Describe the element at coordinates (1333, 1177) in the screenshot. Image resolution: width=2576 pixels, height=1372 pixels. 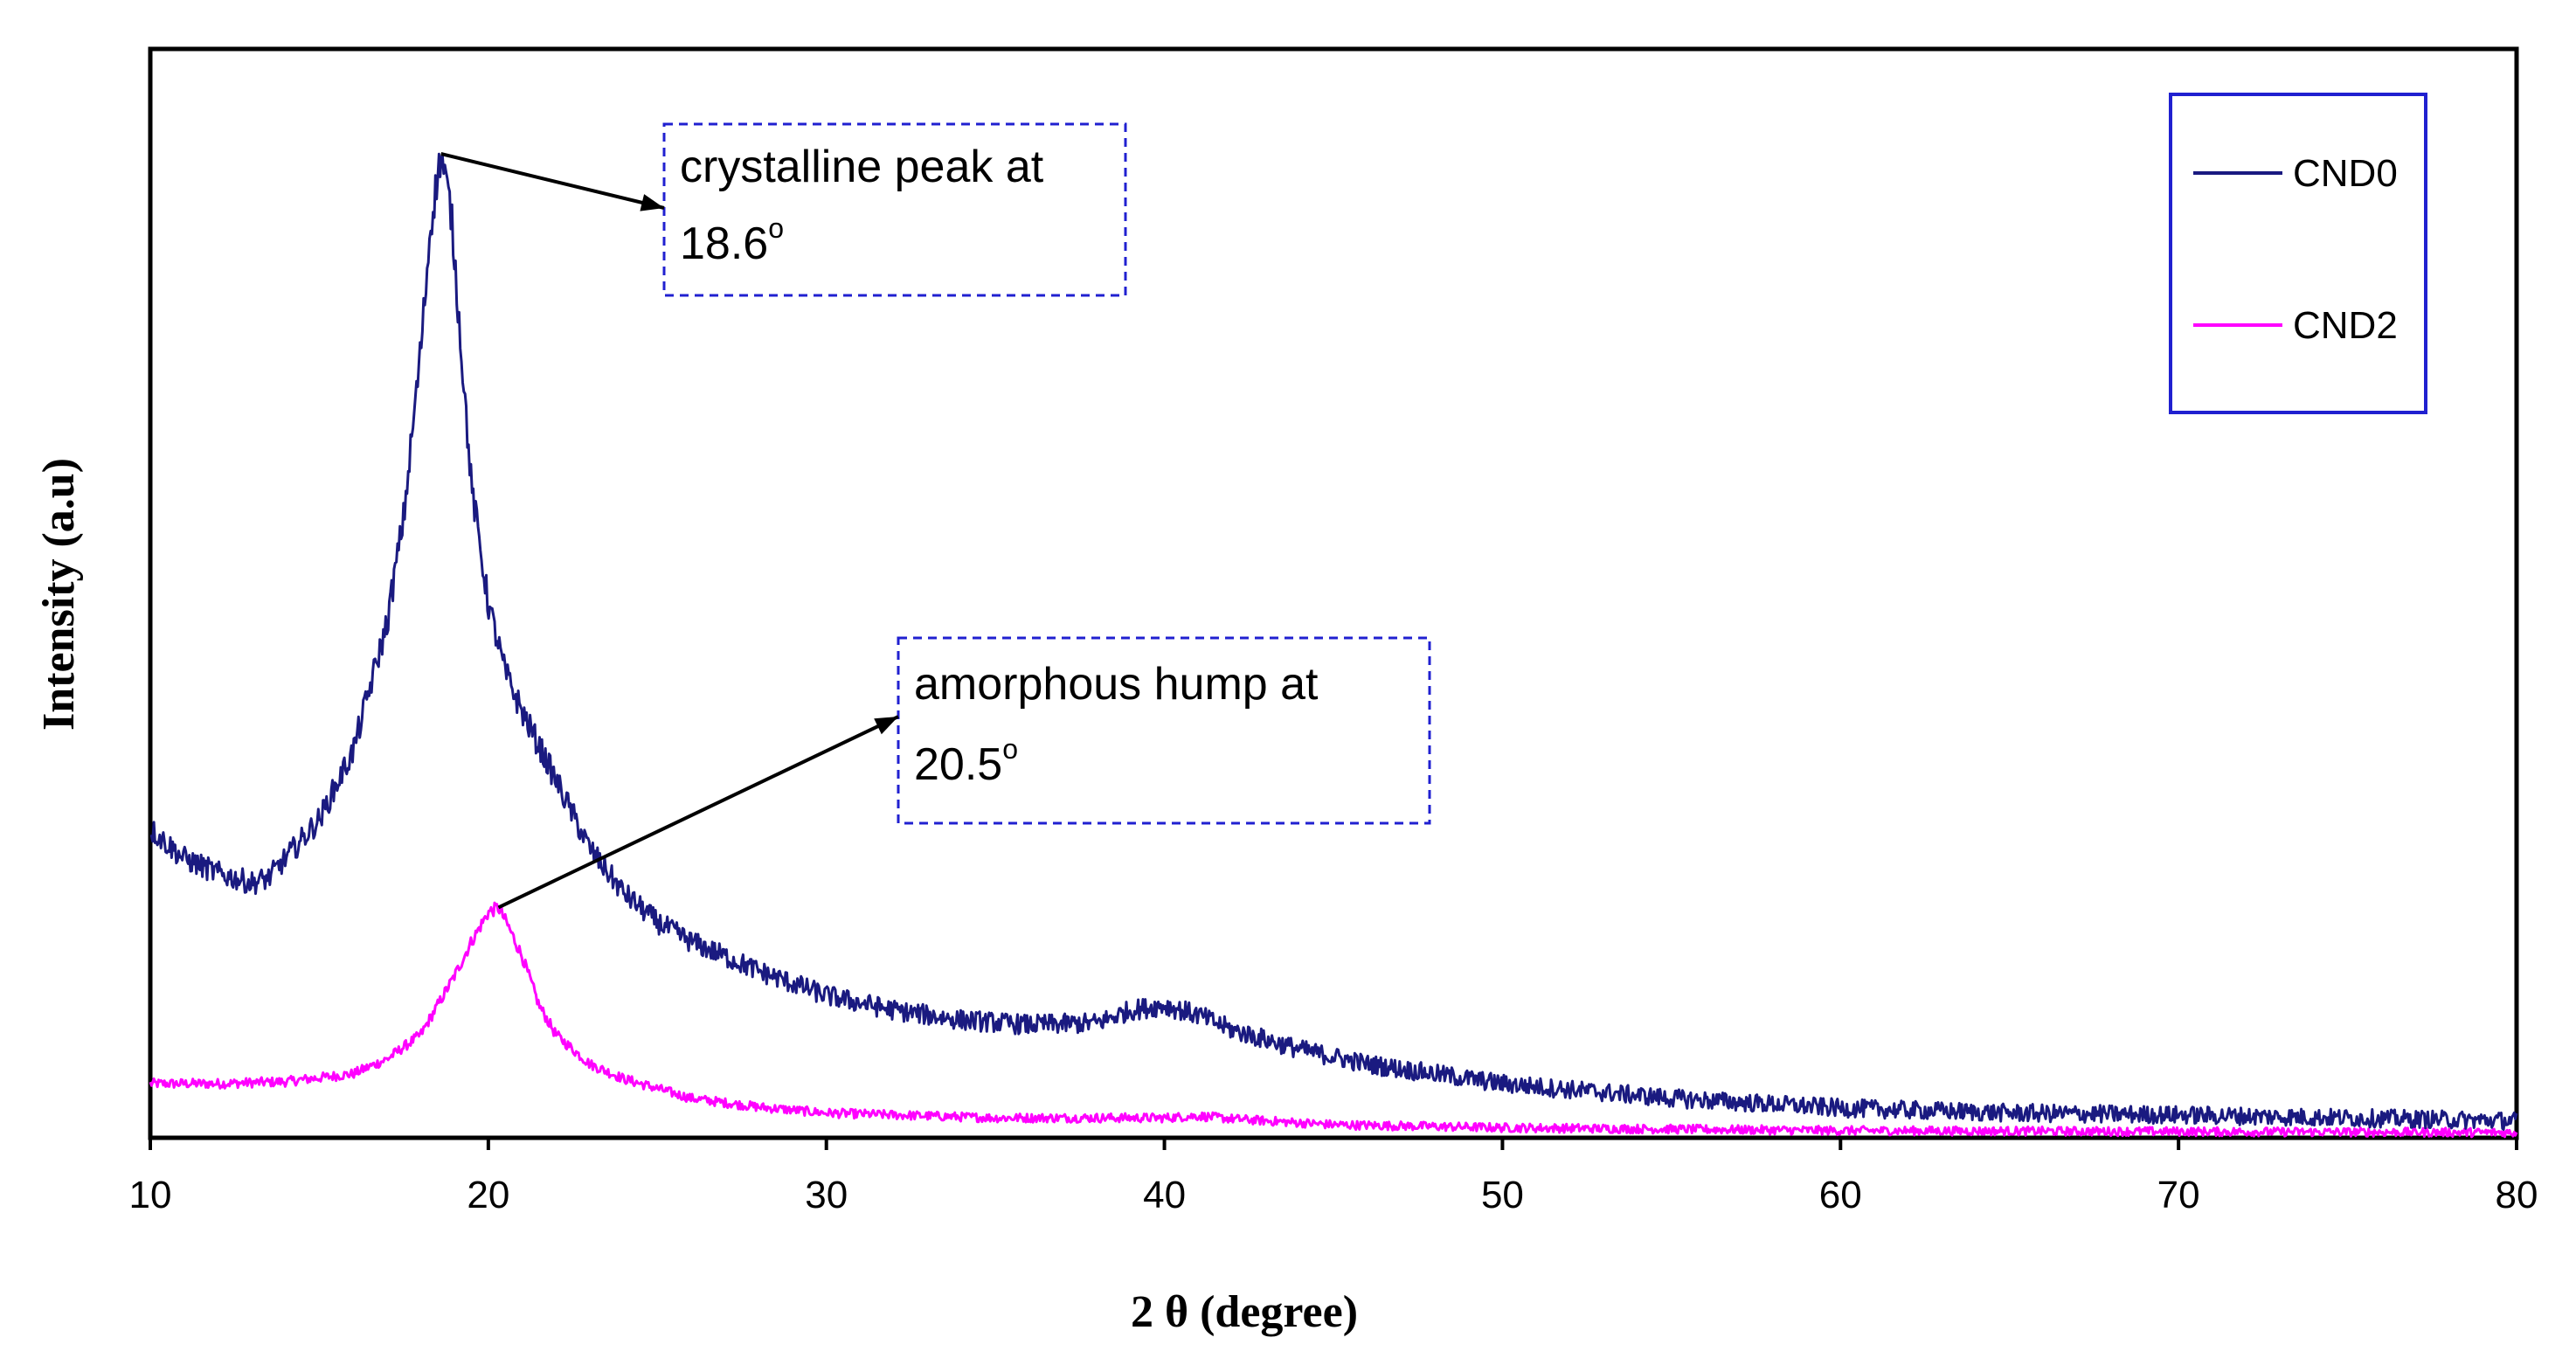
I see `x-ticks: 10 20 30 40 50 60 70 80` at that location.